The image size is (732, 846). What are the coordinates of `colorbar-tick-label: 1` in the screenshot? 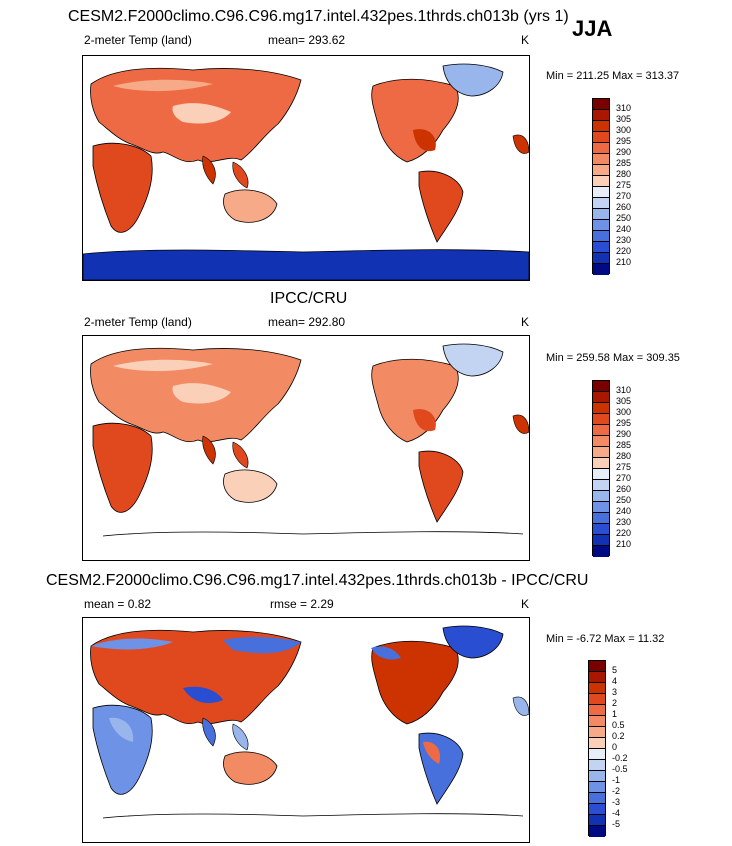 It's located at (615, 714).